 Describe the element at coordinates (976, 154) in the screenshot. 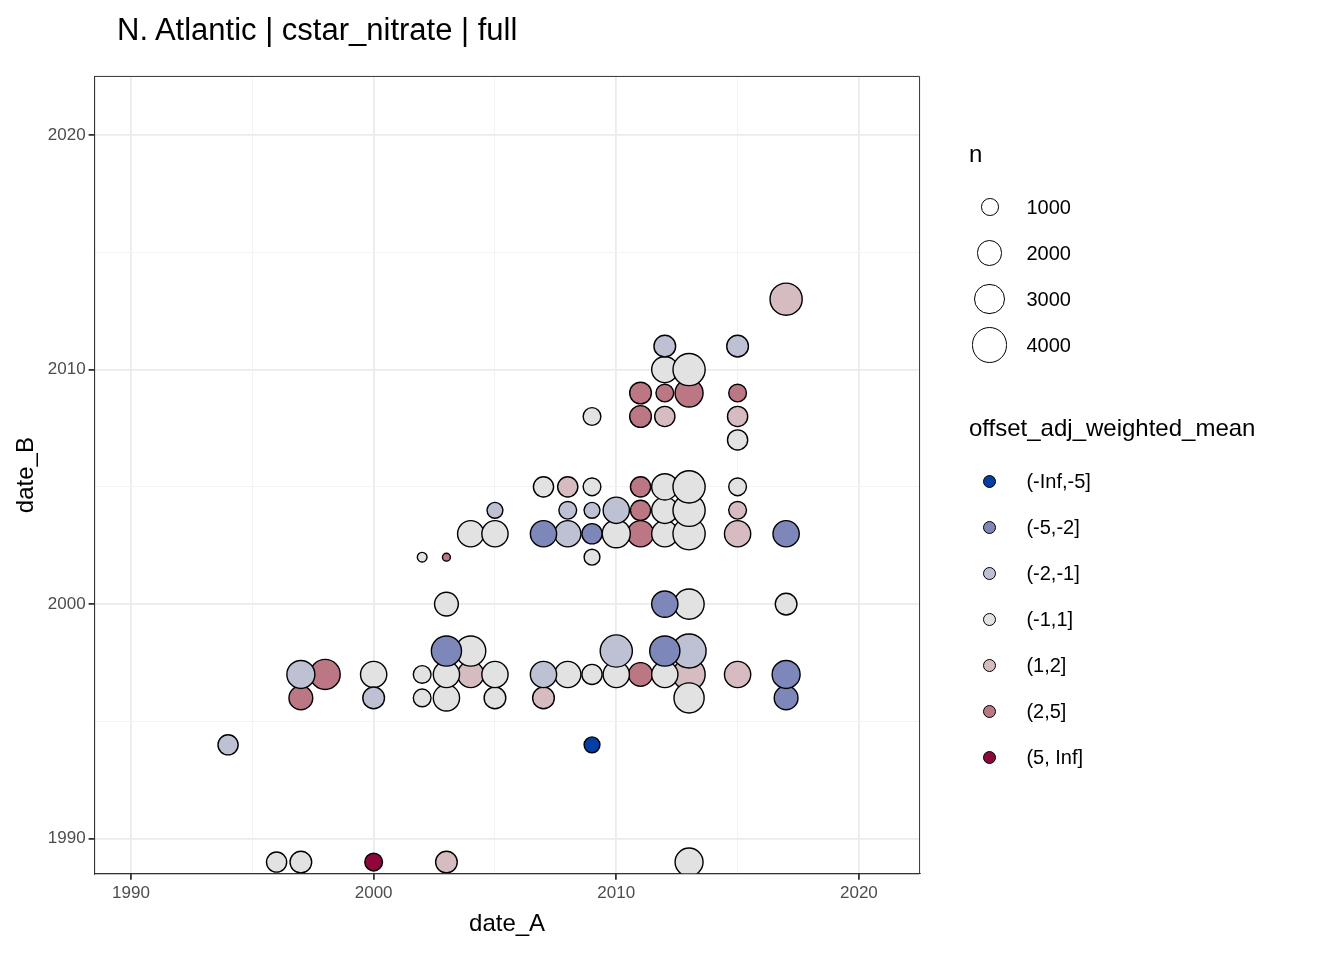

I see `text: n` at that location.